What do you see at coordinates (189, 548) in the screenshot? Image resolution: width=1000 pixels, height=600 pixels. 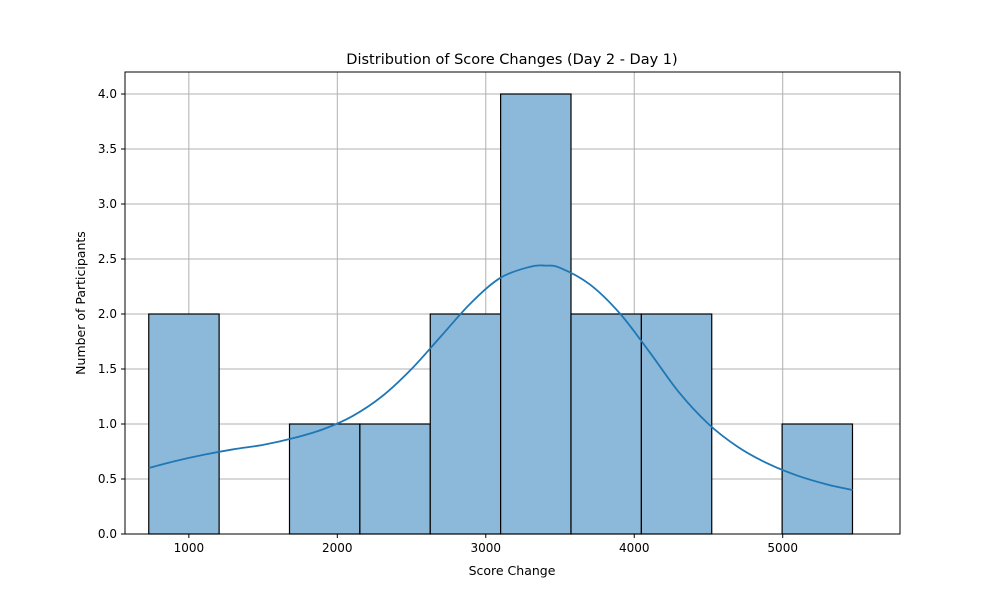 I see `x-tick-label: 1000` at bounding box center [189, 548].